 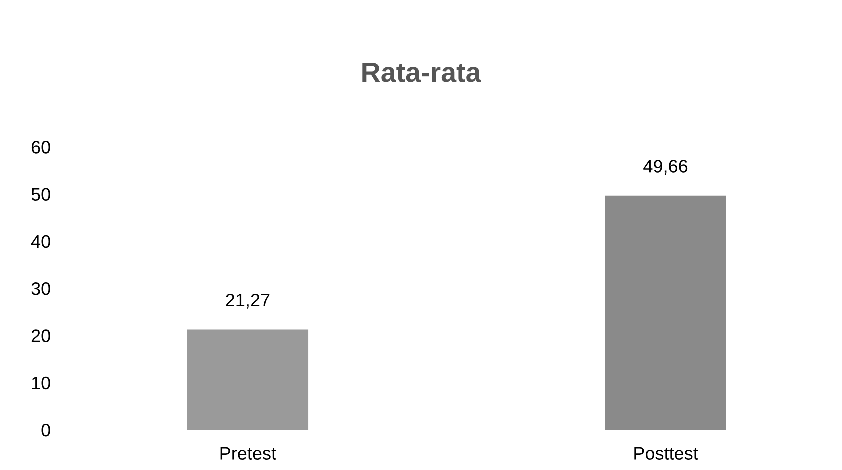 What do you see at coordinates (666, 167) in the screenshot?
I see `data-label: 49,66` at bounding box center [666, 167].